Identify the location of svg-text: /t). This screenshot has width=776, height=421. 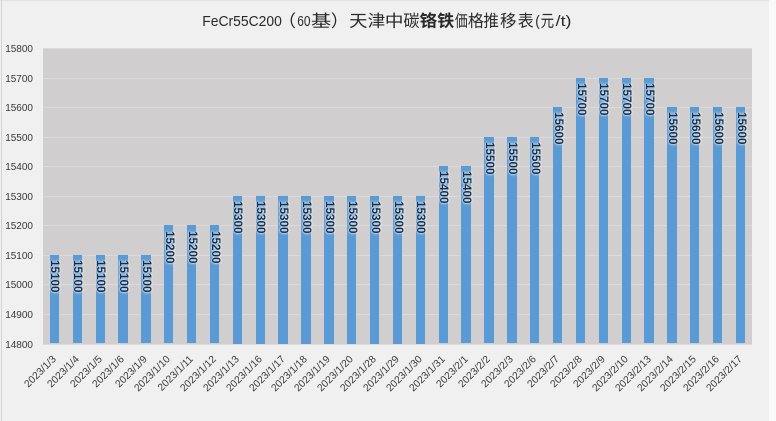
(564, 21).